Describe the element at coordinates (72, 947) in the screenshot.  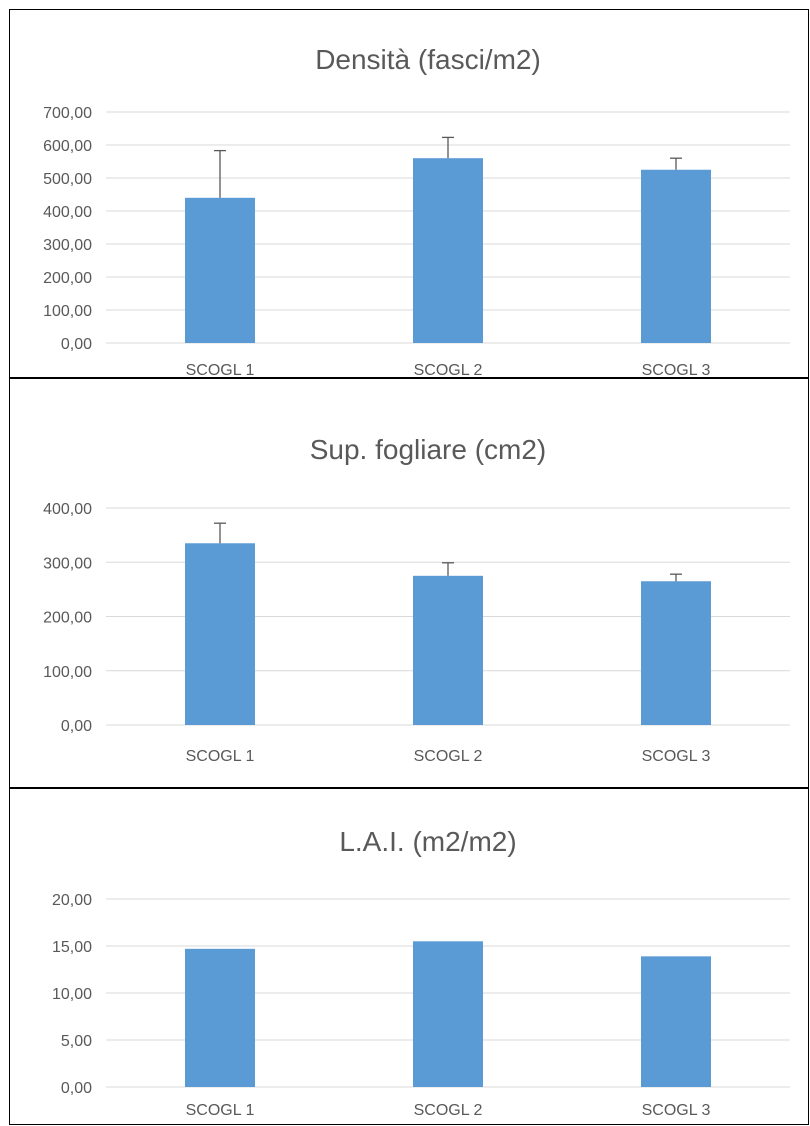
I see `y-tick-label: 15,00` at that location.